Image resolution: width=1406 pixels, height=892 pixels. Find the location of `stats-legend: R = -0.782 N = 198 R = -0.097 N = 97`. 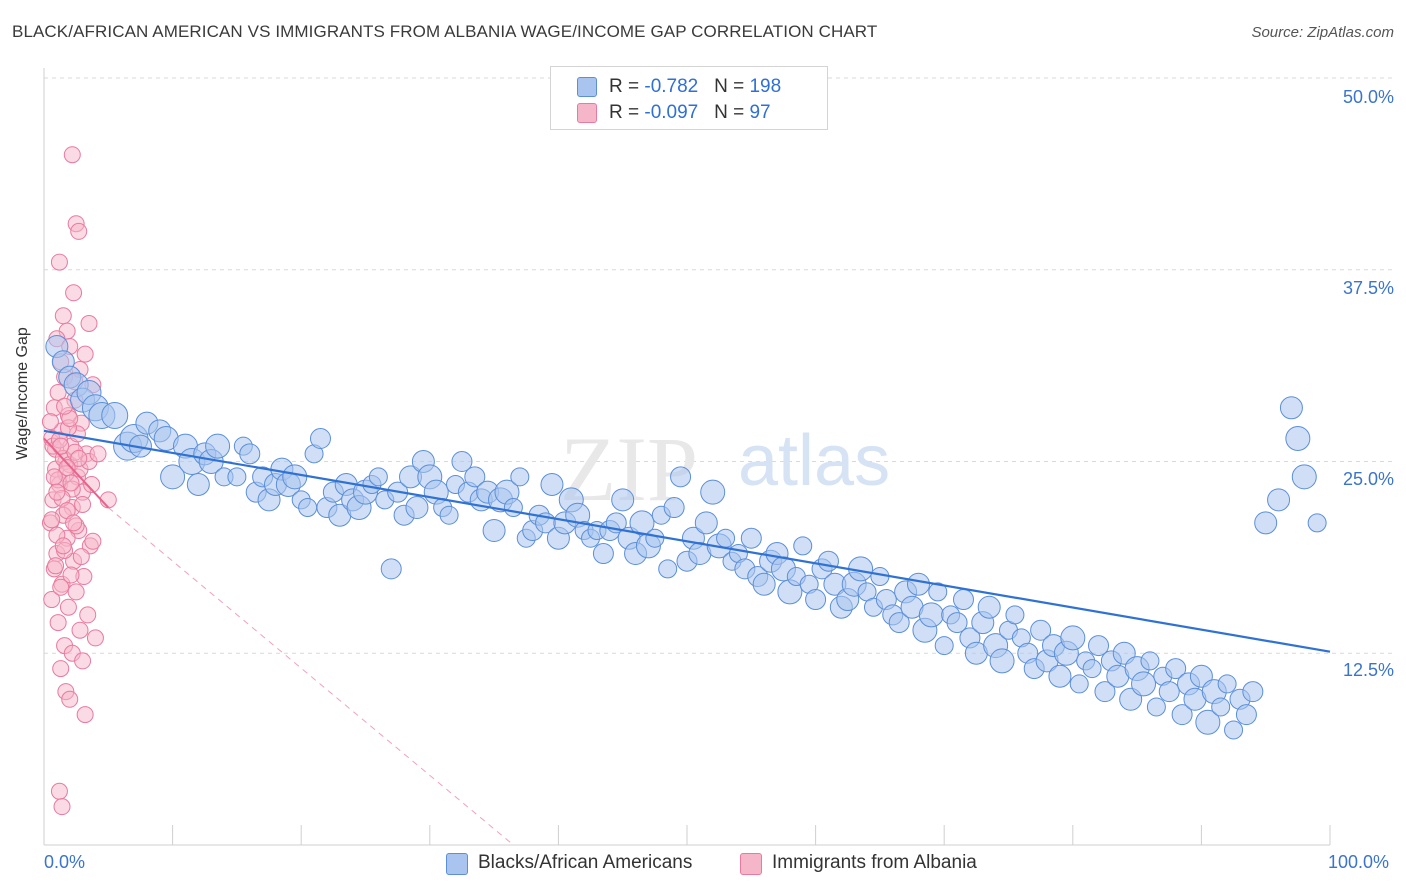

stats-legend: R = -0.782 N = 198 R = -0.097 N = 97 is located at coordinates (689, 98).